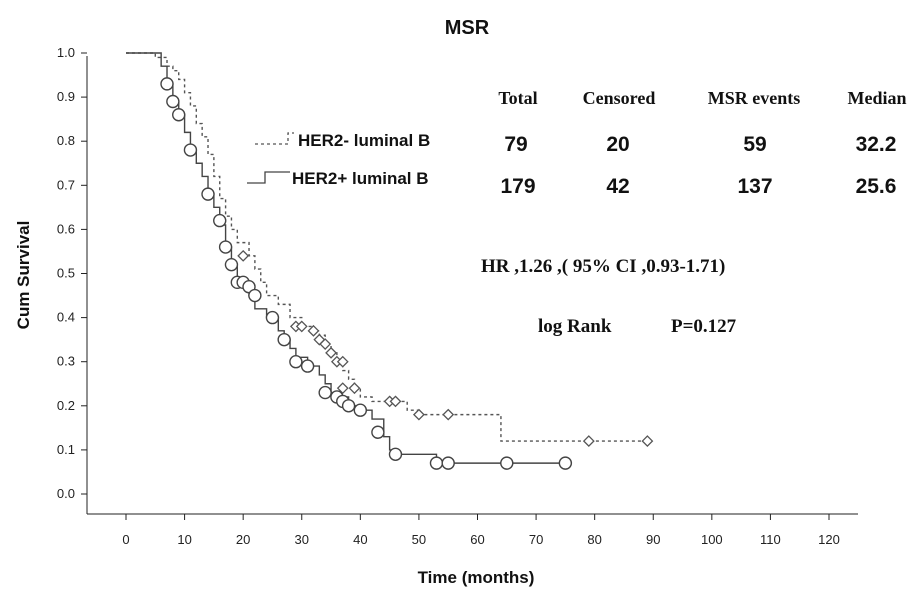 This screenshot has height=590, width=919. Describe the element at coordinates (876, 144) in the screenshot. I see `stats-cell: 32.2` at that location.